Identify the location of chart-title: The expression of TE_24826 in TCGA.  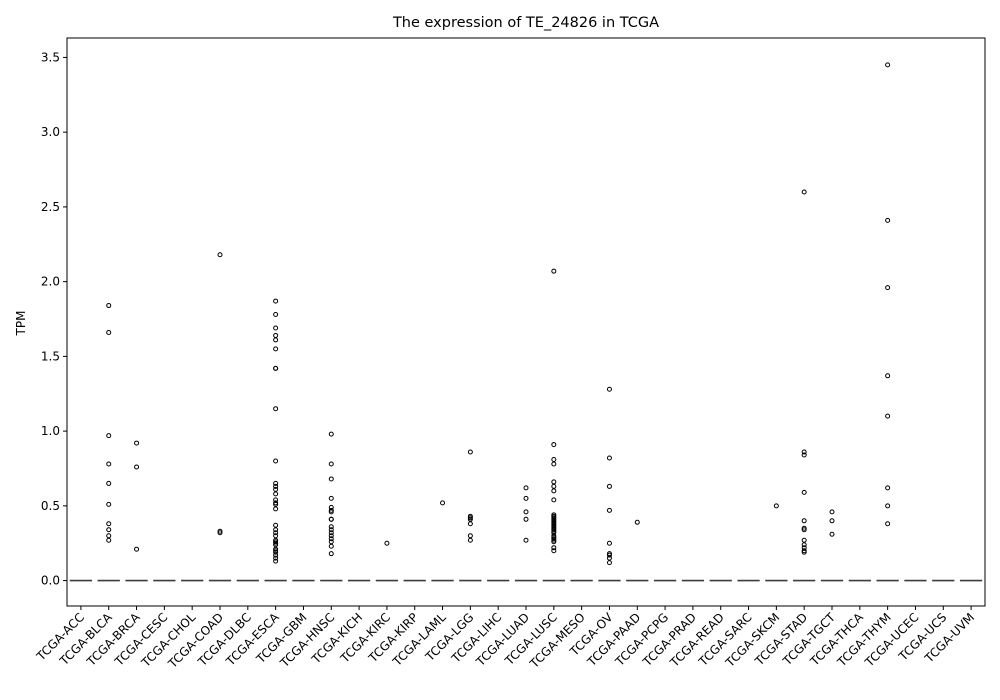
(525, 23).